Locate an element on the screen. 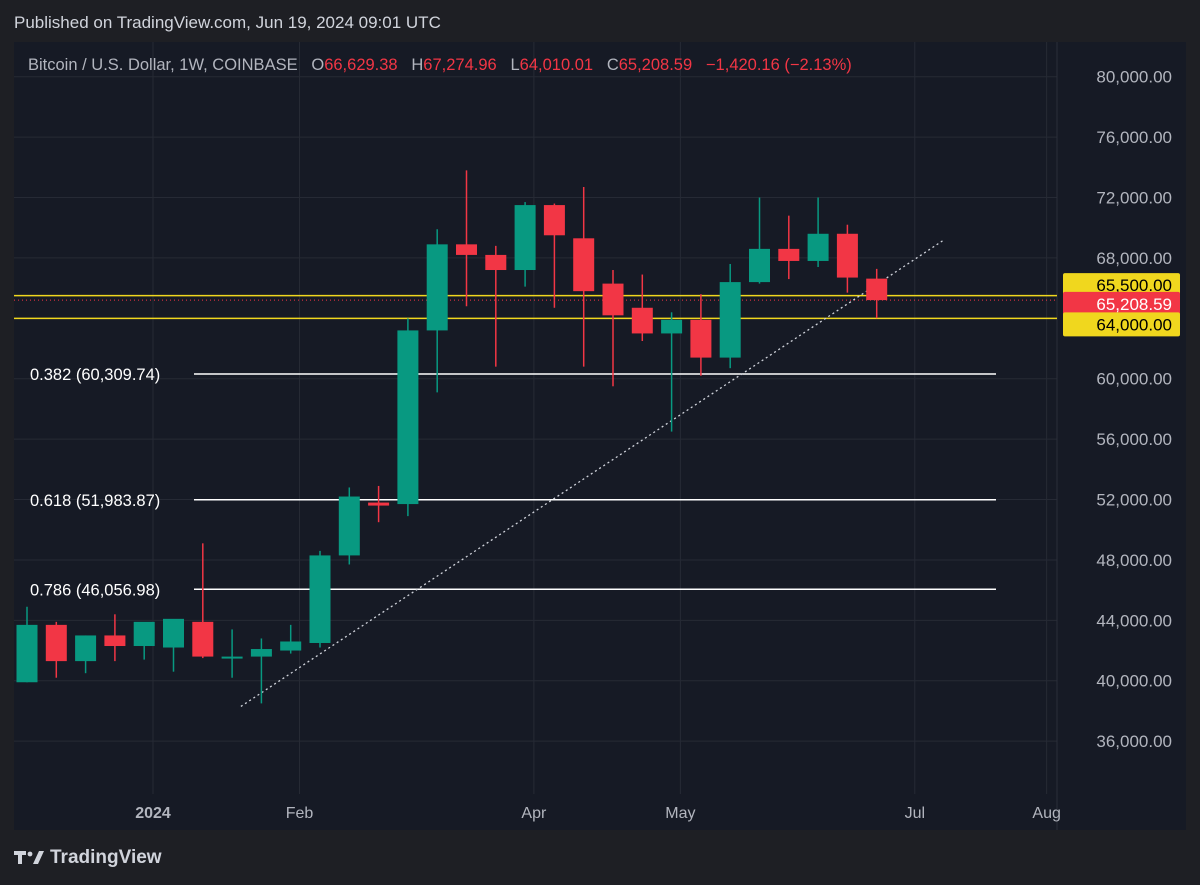 This screenshot has height=885, width=1200. last-price-tag-label: 65,208.59 is located at coordinates (1134, 304).